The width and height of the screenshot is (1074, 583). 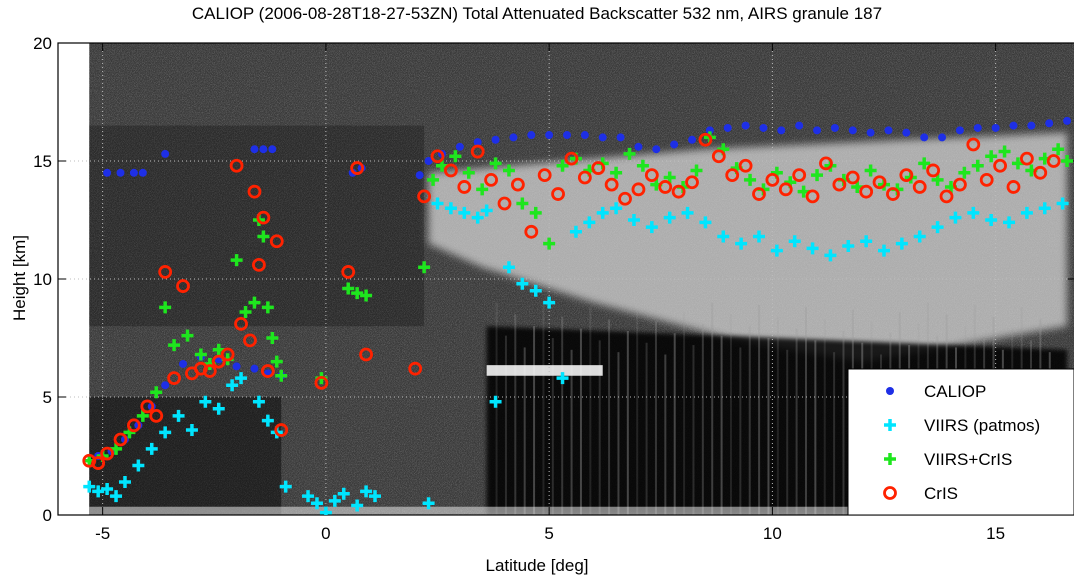 I want to click on x-tick-label: 0, so click(x=325, y=533).